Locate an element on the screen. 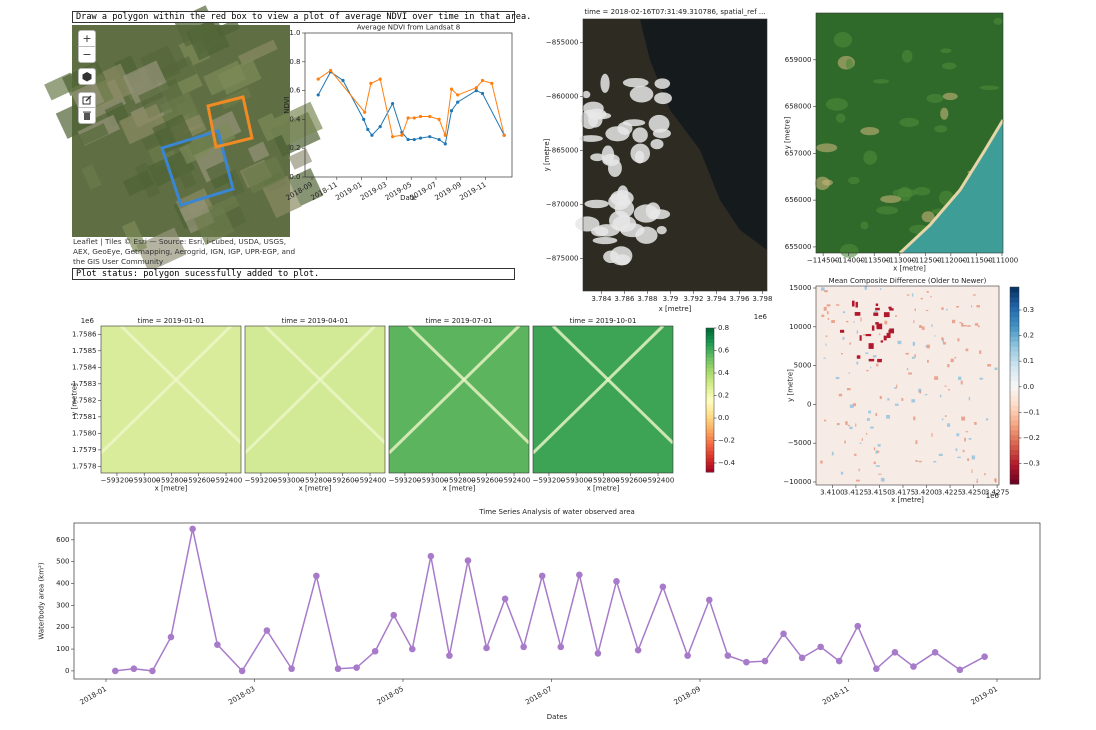  x-tick-label: 3.4125 is located at coordinates (856, 492).